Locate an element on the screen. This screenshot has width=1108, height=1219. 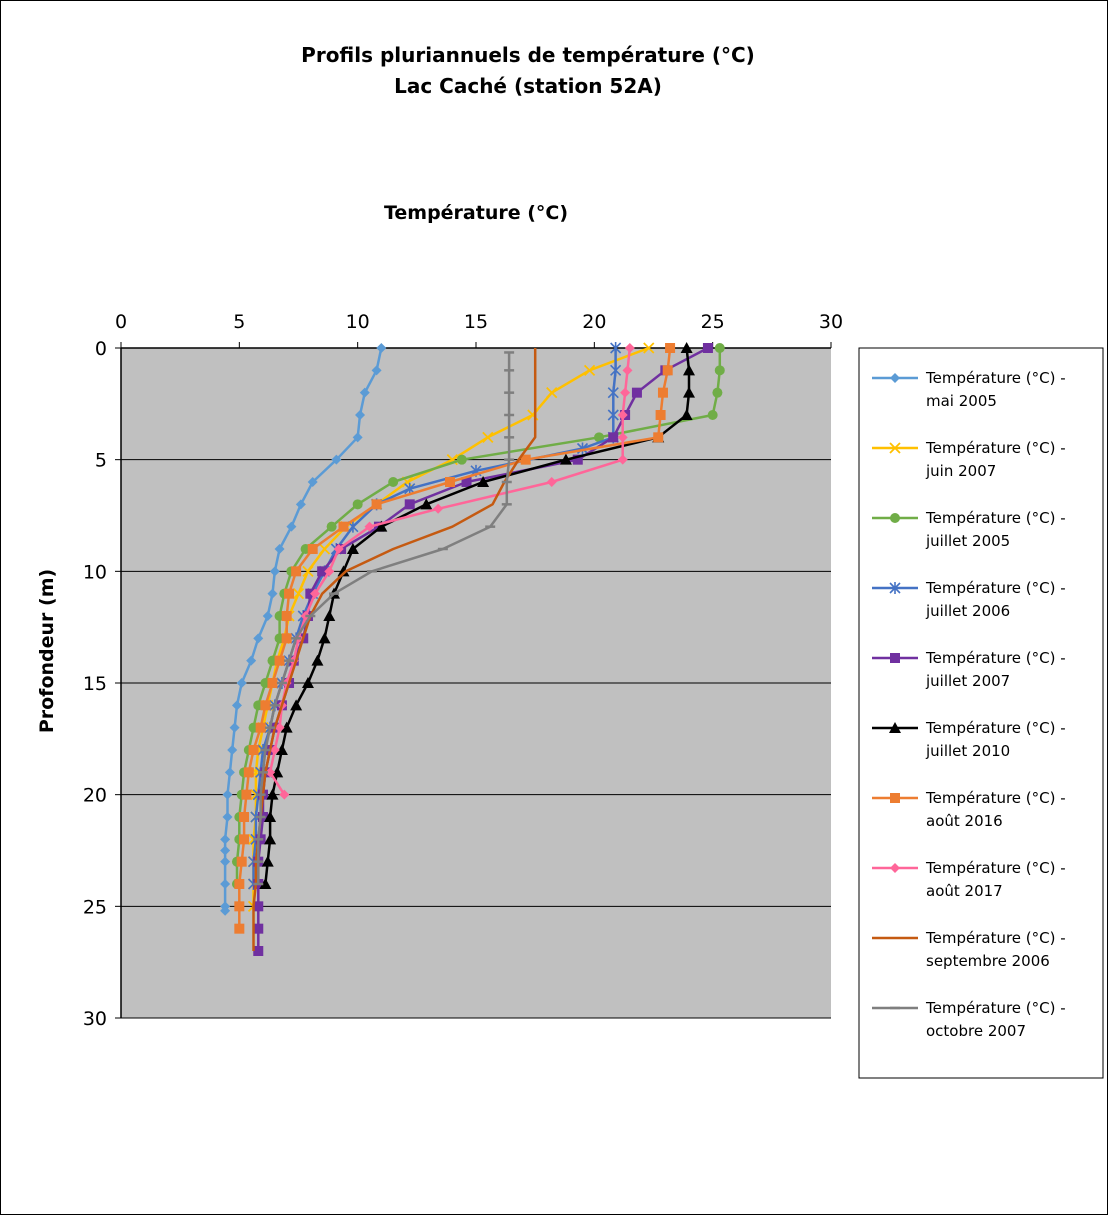
y-tick-label-15: 15 is located at coordinates (95, 684).